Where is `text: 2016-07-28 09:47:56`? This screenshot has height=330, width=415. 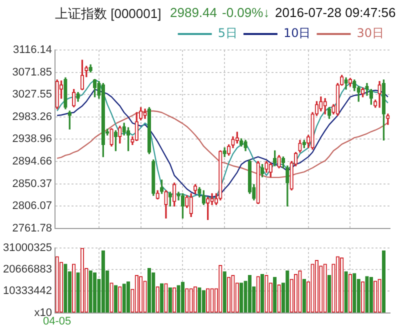 text: 2016-07-28 09:47:56 is located at coordinates (335, 12).